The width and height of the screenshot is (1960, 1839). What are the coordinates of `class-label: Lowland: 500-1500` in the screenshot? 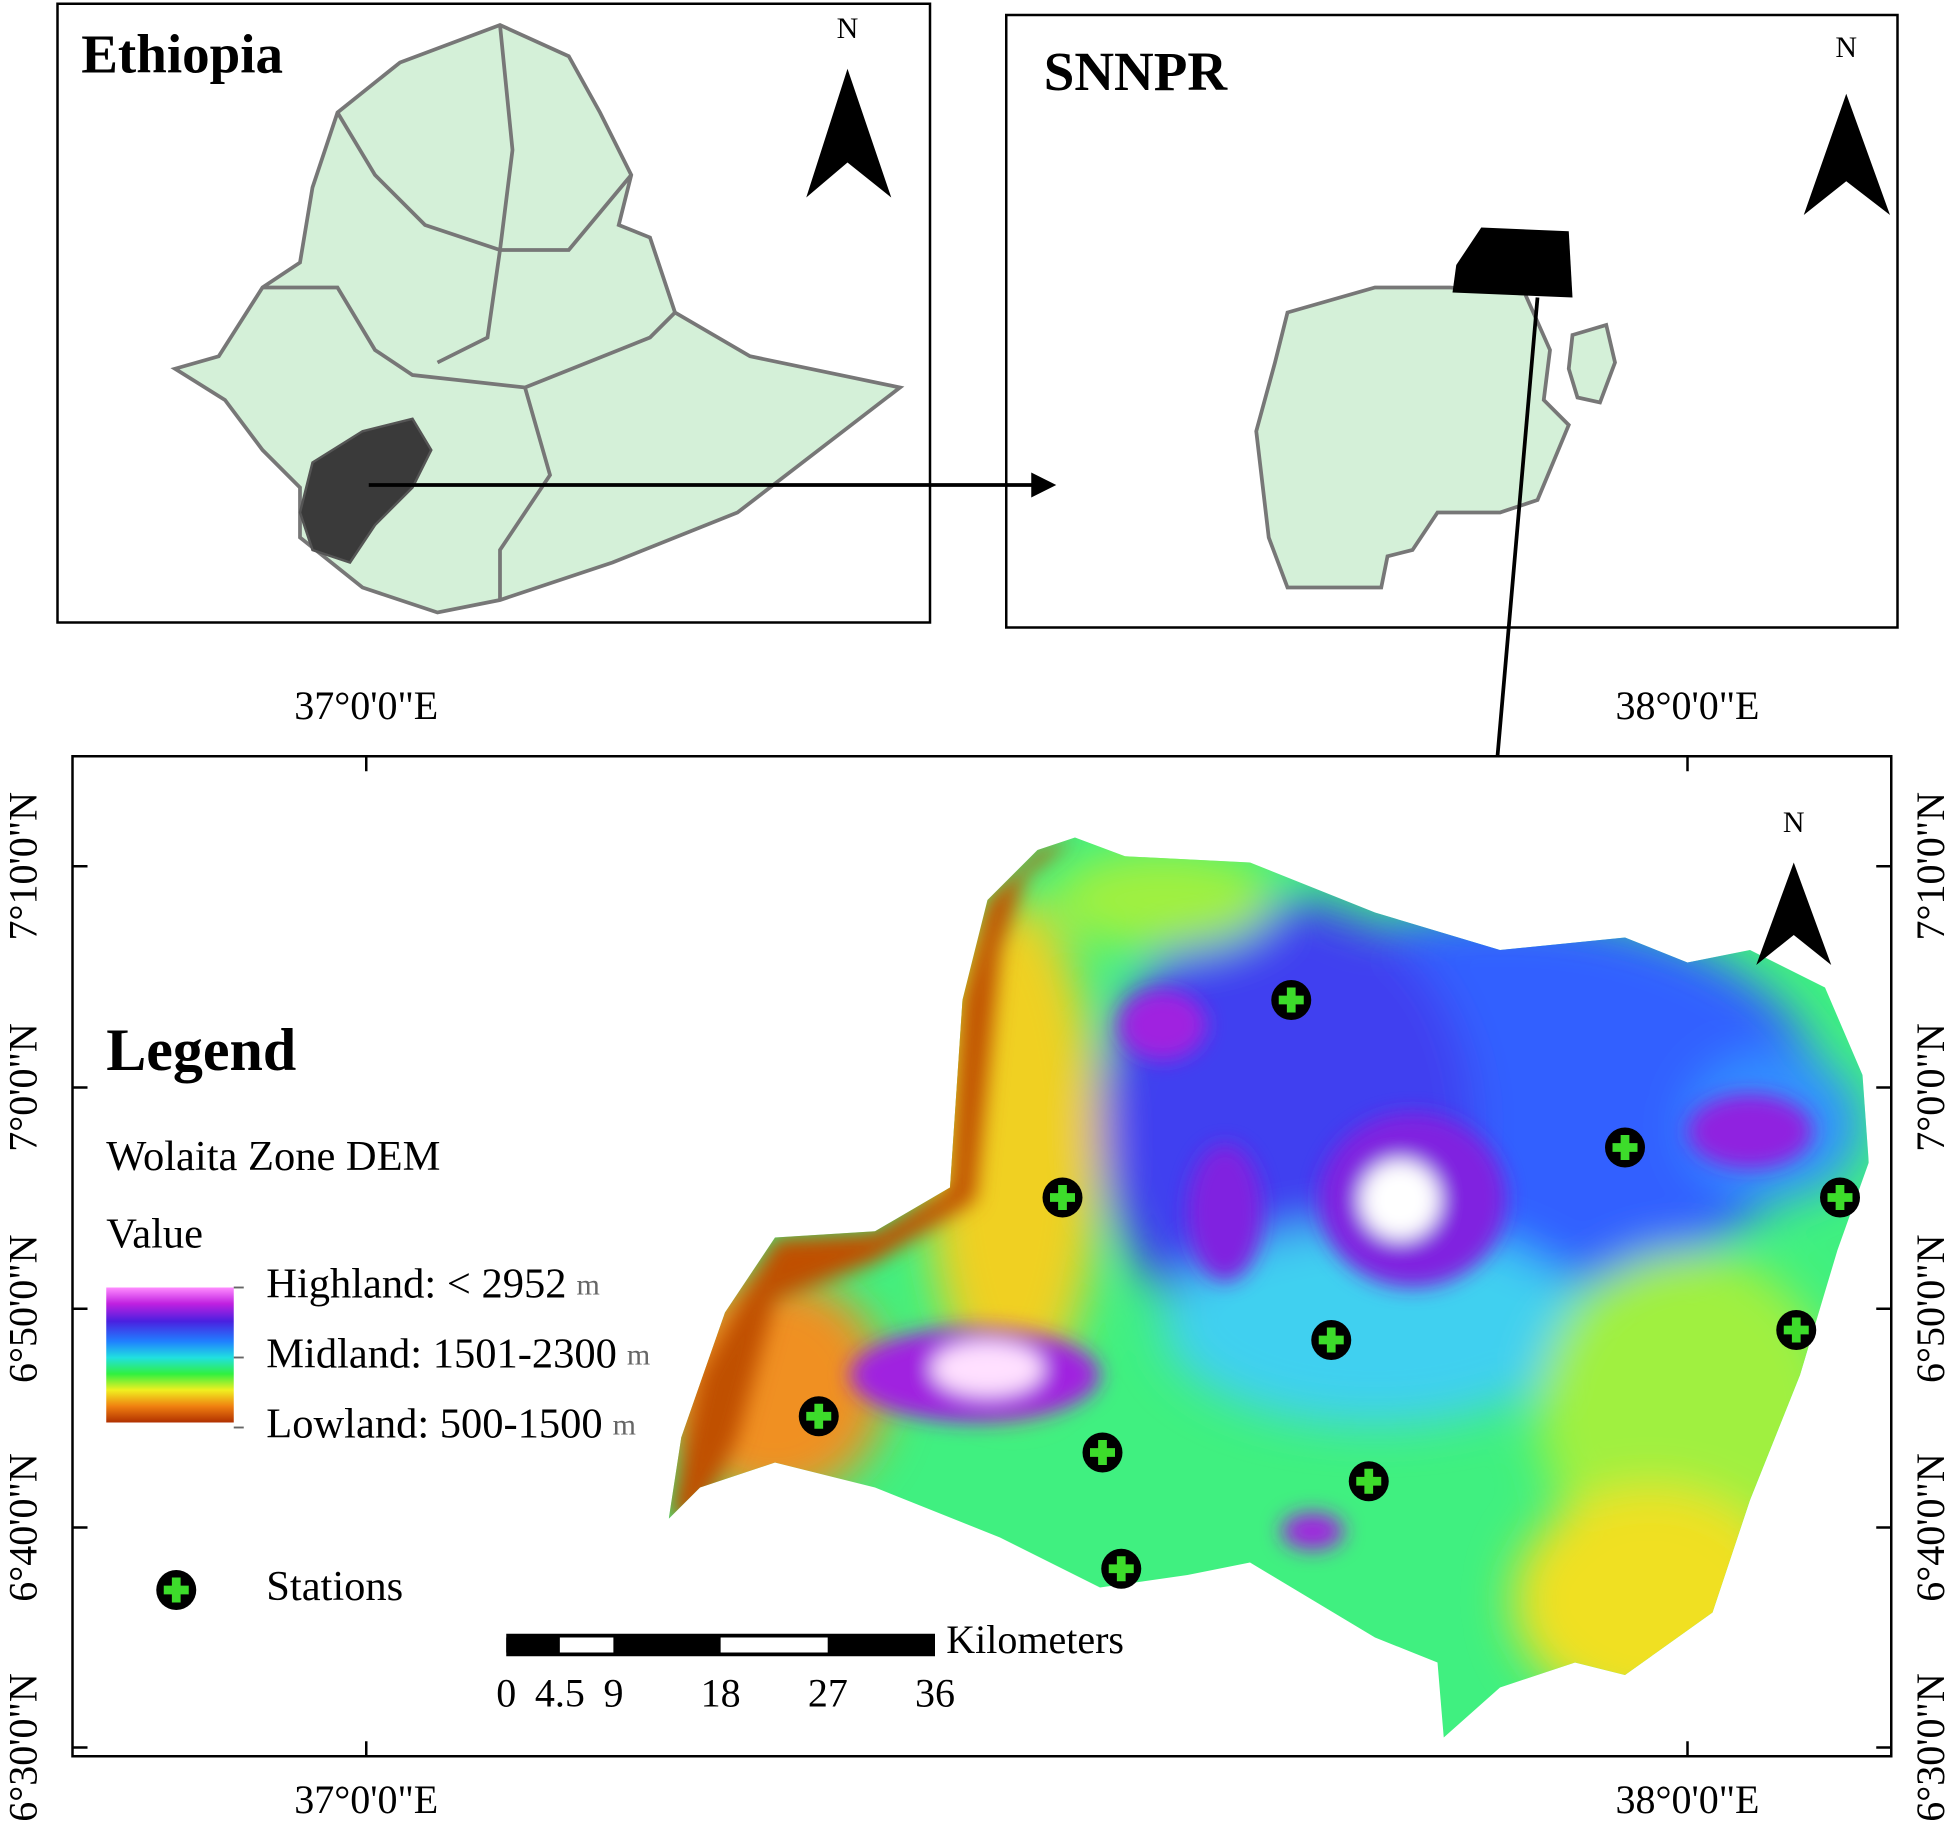 It's located at (434, 1423).